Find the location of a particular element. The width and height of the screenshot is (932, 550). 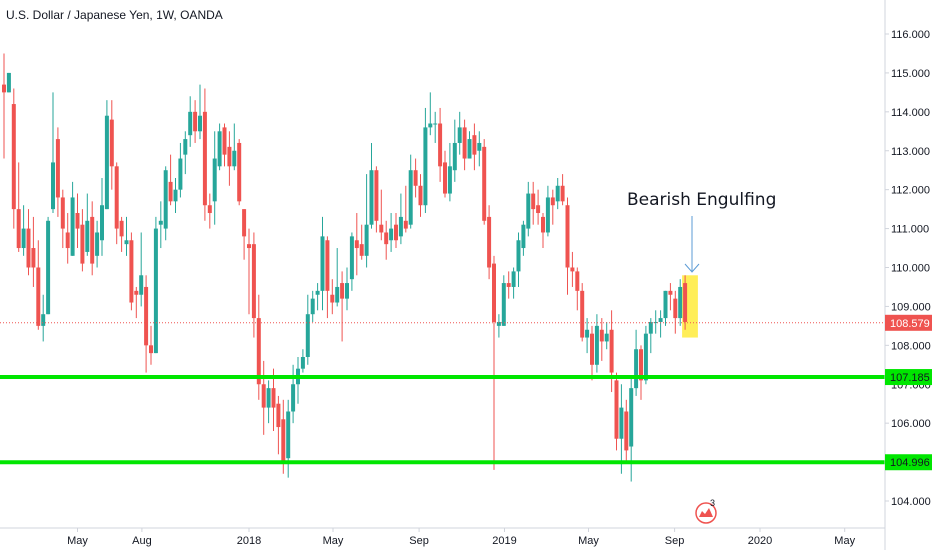

pattern-arrow-head is located at coordinates (692, 268).